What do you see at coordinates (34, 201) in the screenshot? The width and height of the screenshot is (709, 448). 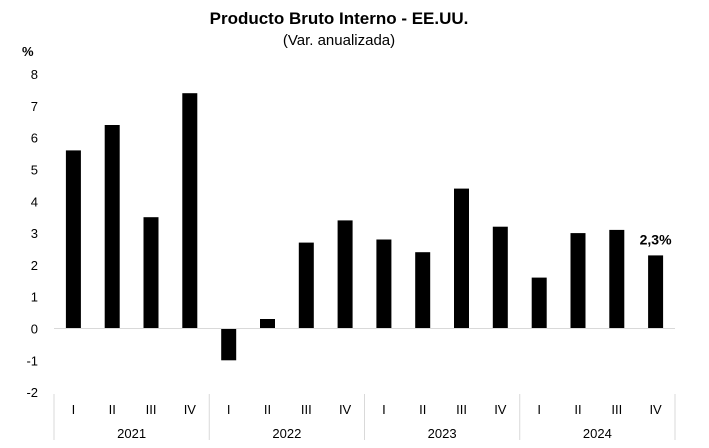 I see `y-tick-label: 4` at bounding box center [34, 201].